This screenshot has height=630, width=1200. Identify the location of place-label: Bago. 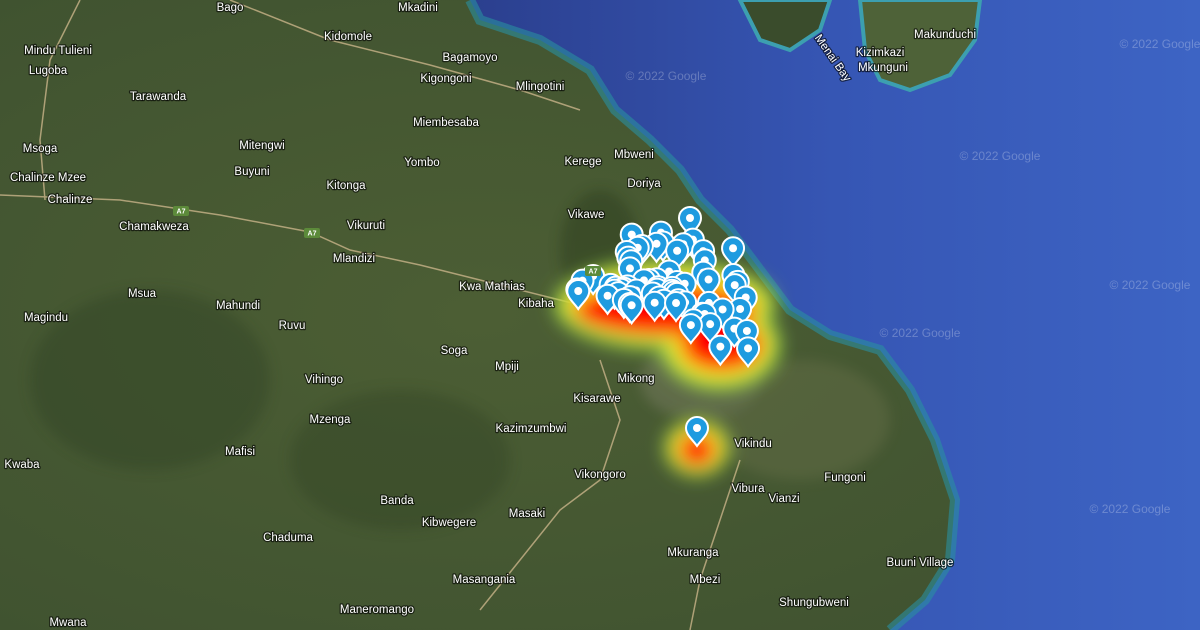
(230, 8).